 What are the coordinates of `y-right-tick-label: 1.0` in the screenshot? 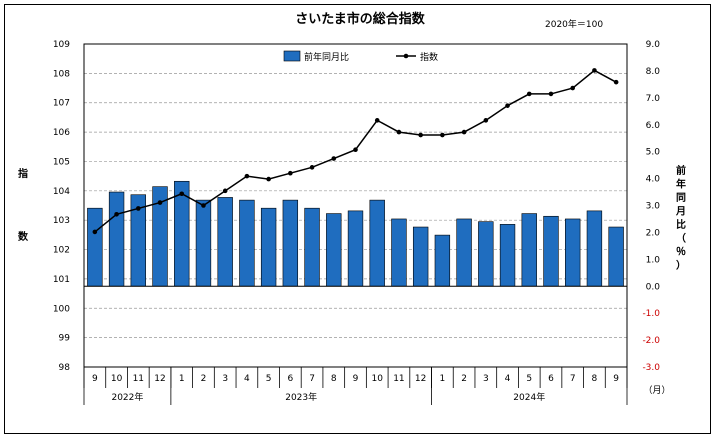 It's located at (653, 260).